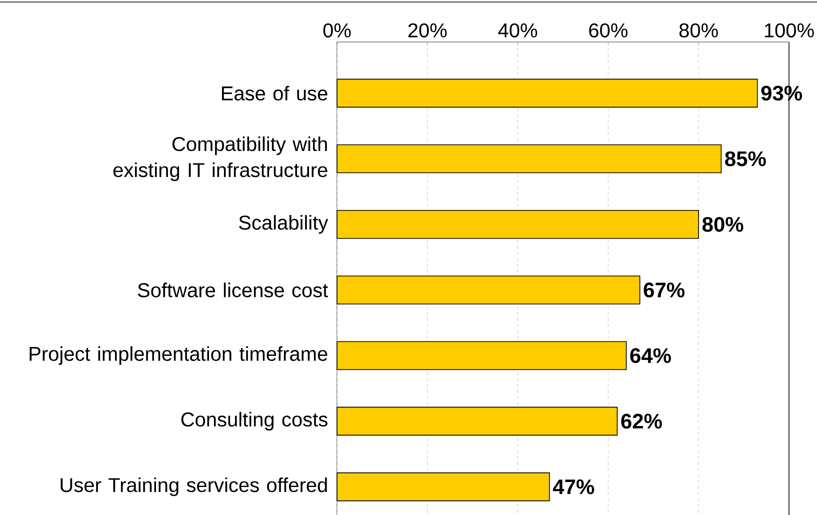 The height and width of the screenshot is (515, 817). I want to click on x-tick-label: 40%, so click(518, 30).